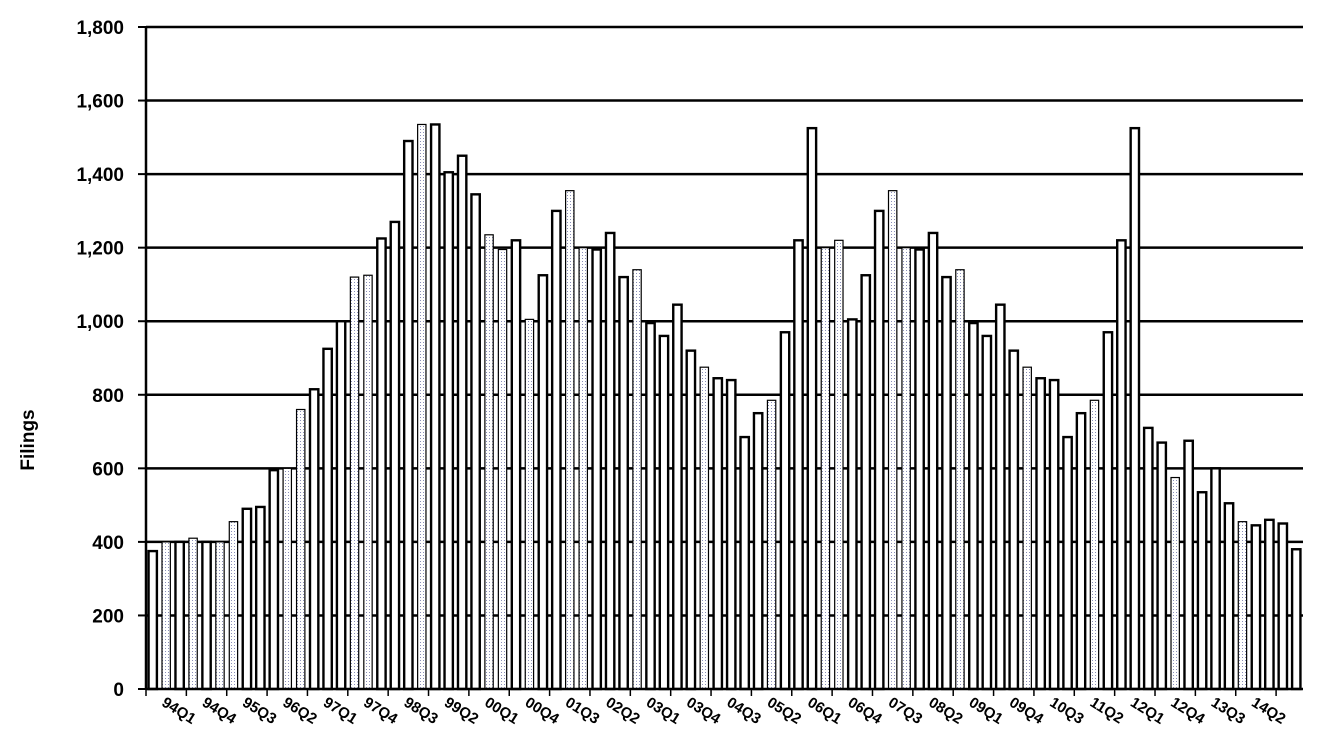 Image resolution: width=1324 pixels, height=748 pixels. I want to click on y-tick-label: 400, so click(108, 543).